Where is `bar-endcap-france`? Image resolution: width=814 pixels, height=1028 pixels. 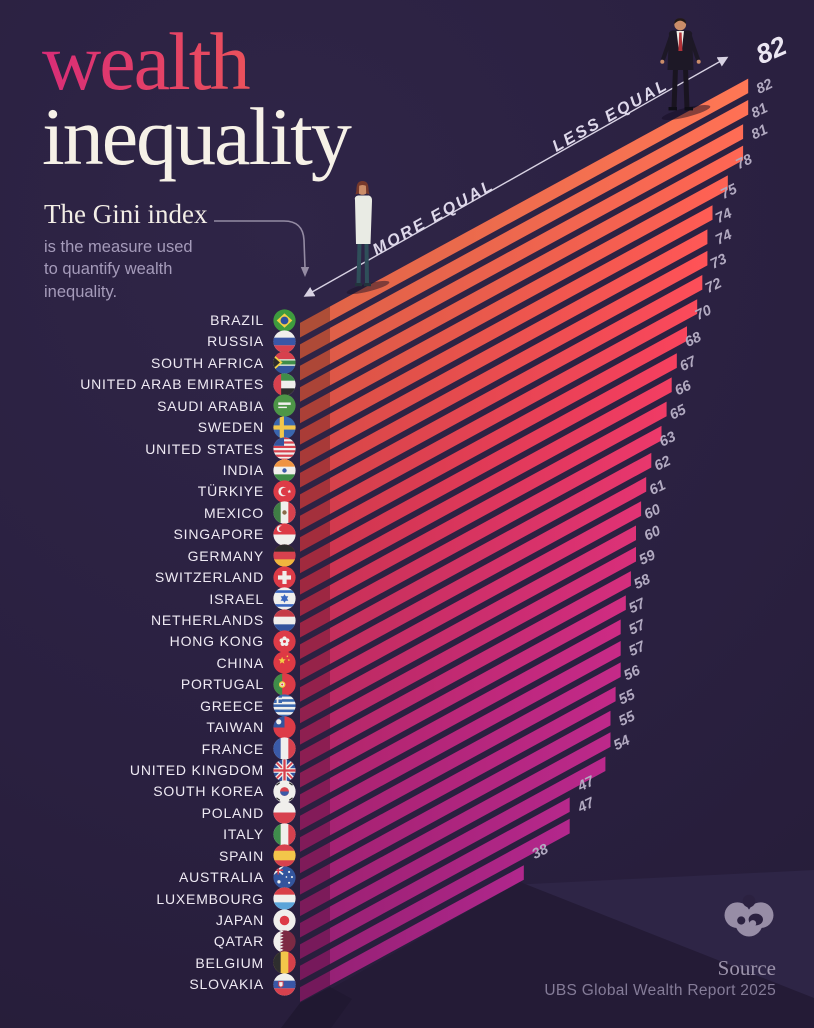
bar-endcap-france is located at coordinates (315, 751).